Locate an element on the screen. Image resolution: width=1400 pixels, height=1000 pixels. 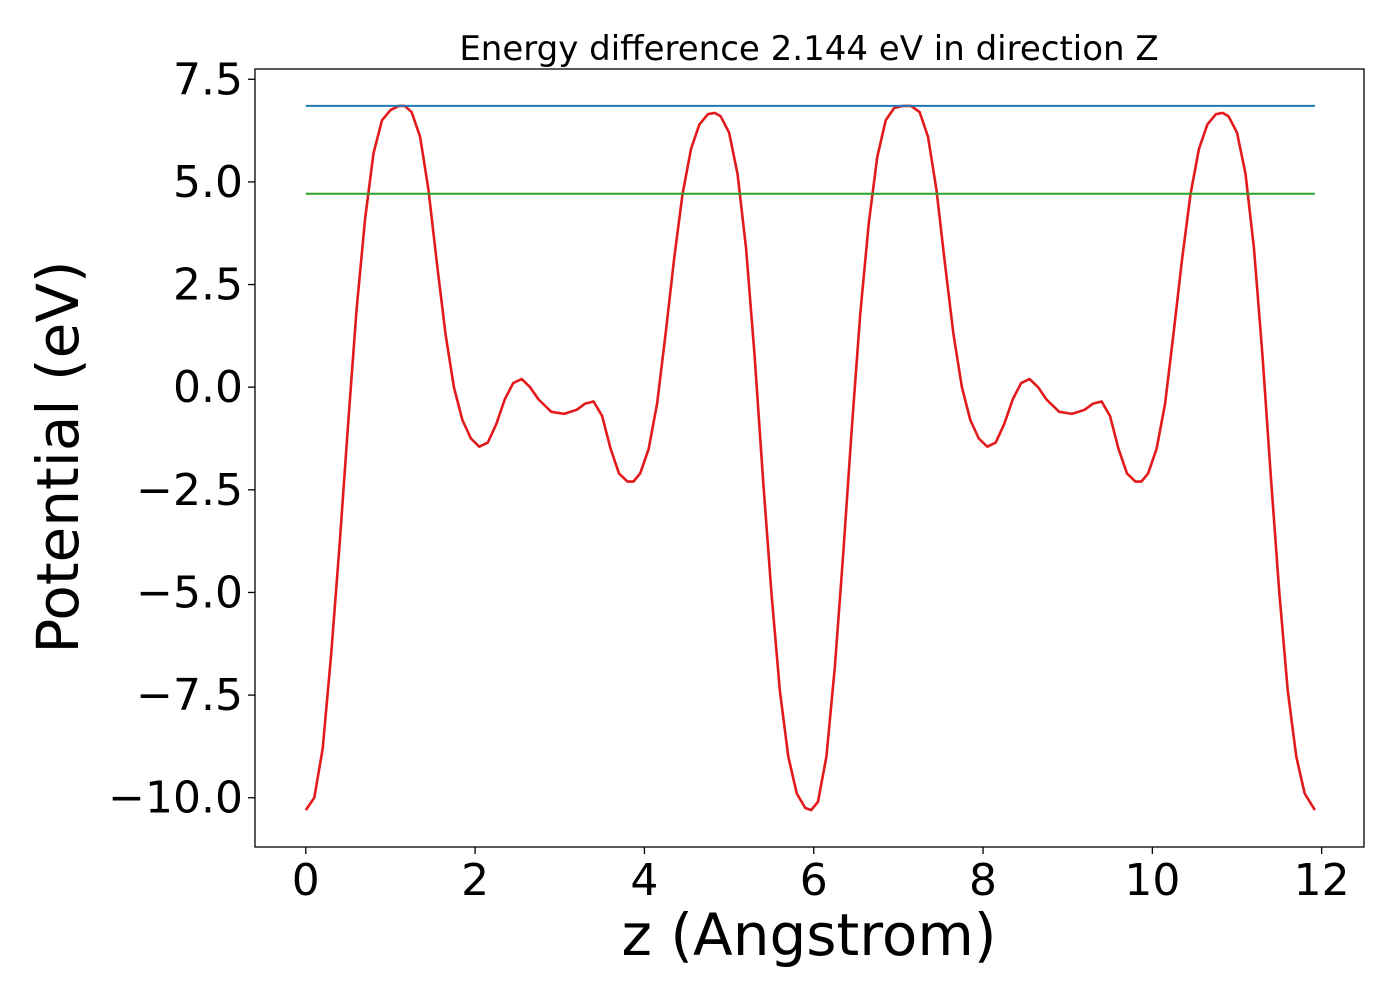
y-tick-label: 7.5 is located at coordinates (208, 79).